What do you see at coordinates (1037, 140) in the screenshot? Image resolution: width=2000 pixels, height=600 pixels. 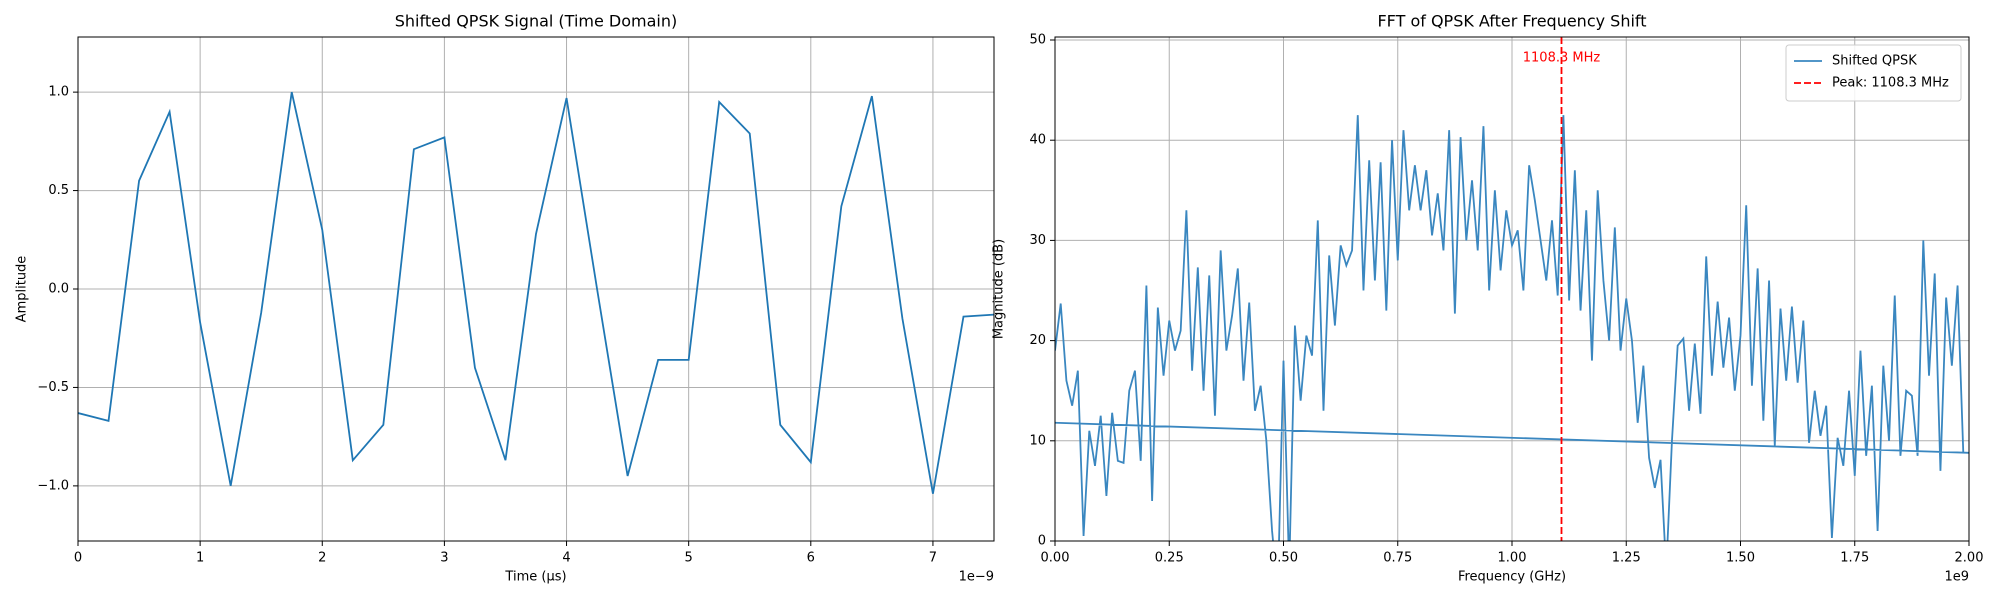 I see `y-tick-label: 40` at bounding box center [1037, 140].